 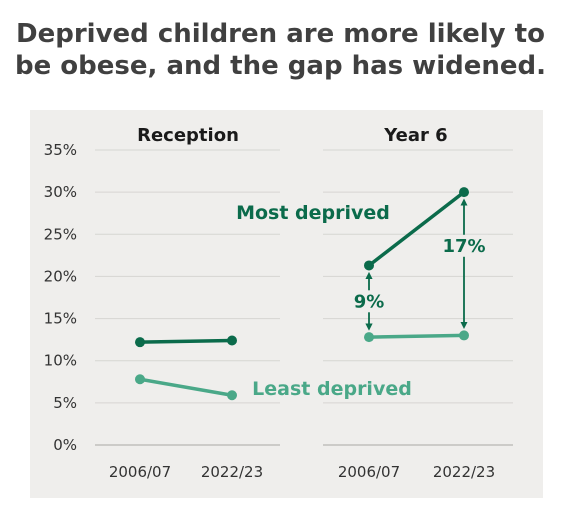 I want to click on y-tick-label: 25%, so click(x=60, y=234).